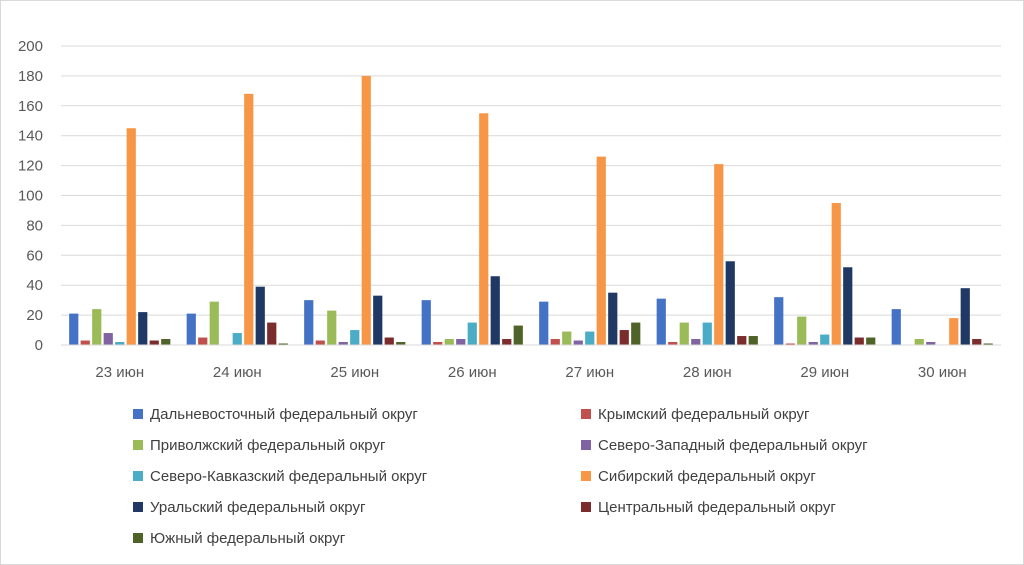  What do you see at coordinates (589, 372) in the screenshot?
I see `x-tick-label: 27 июн` at bounding box center [589, 372].